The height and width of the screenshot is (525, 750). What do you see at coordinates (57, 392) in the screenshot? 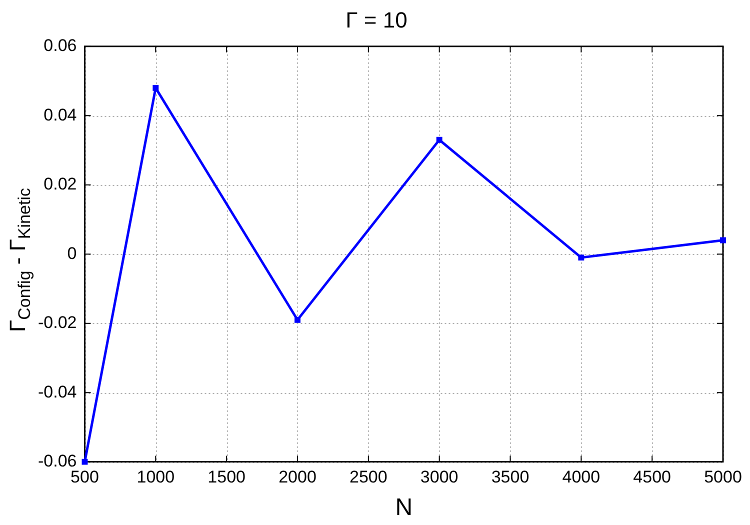
I see `y-tick-label: -0.04` at bounding box center [57, 392].